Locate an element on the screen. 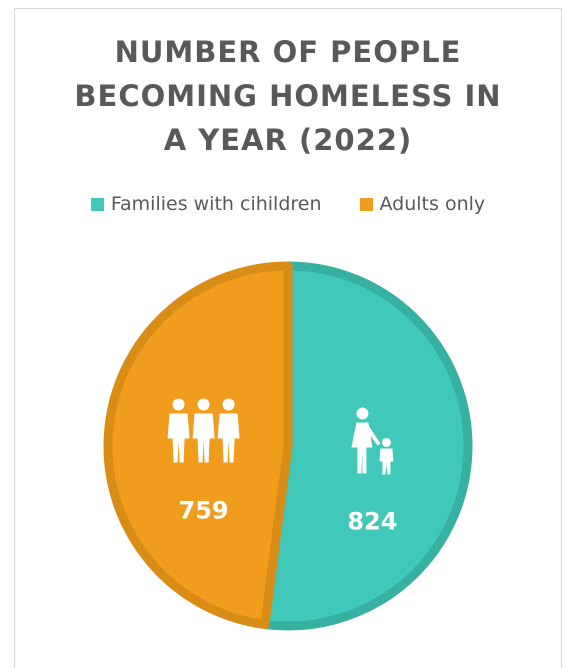 The width and height of the screenshot is (566, 668). chart-title-line-1: NUMBER OF PEOPLE is located at coordinates (288, 52).